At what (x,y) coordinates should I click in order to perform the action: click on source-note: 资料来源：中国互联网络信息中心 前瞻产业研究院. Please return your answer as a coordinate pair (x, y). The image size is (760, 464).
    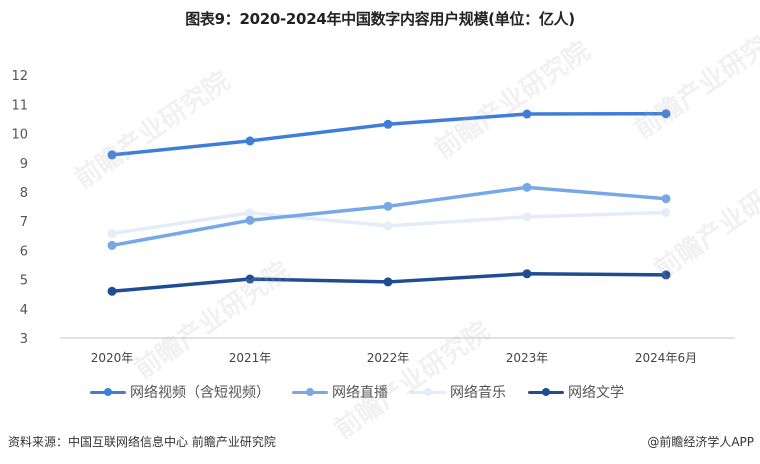
    Looking at the image, I should click on (142, 442).